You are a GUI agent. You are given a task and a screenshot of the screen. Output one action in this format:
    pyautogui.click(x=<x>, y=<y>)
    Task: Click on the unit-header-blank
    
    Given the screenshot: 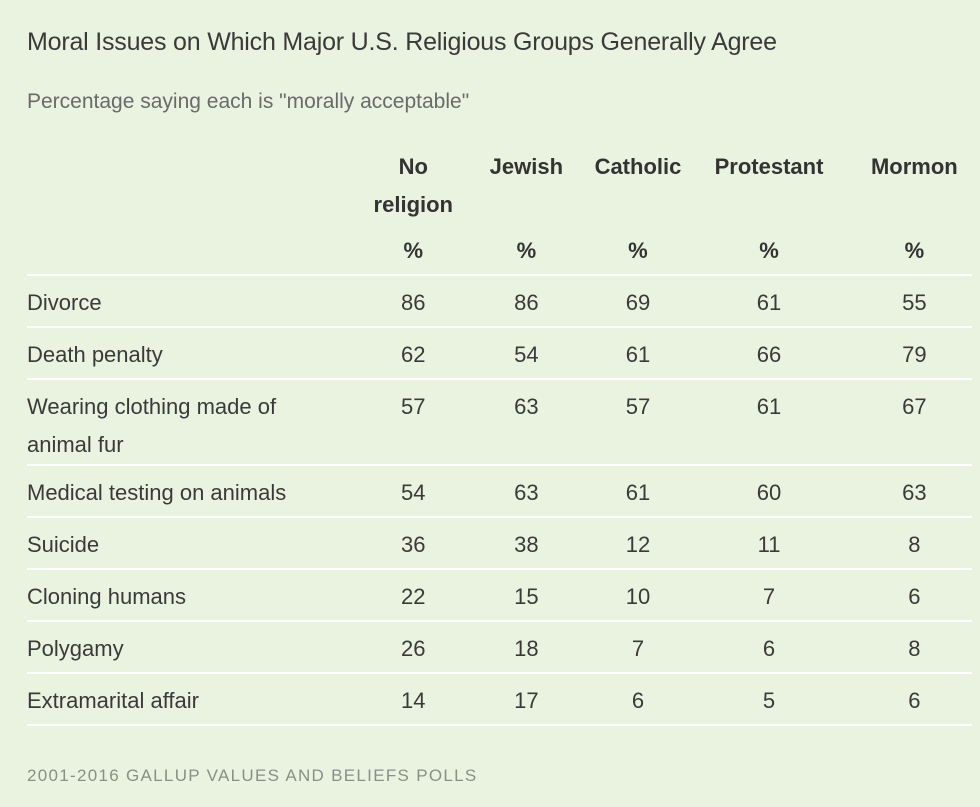 What is the action you would take?
    pyautogui.click(x=197, y=251)
    